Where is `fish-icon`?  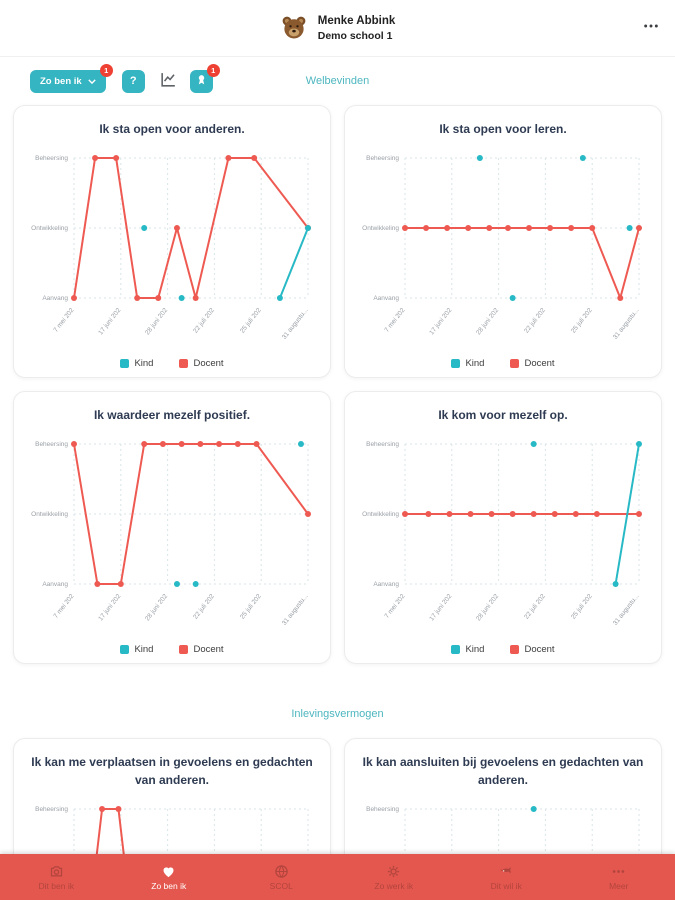
fish-icon is located at coordinates (506, 871).